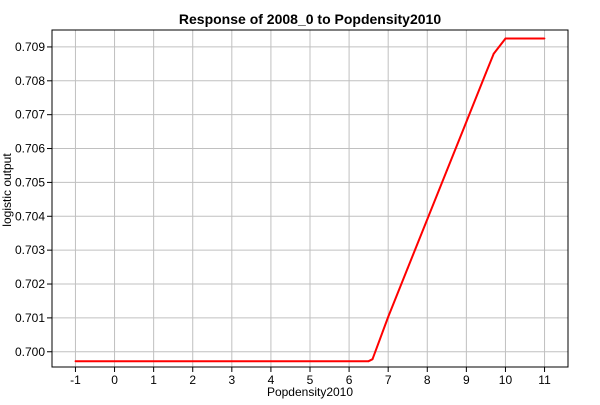  What do you see at coordinates (349, 380) in the screenshot?
I see `x-tick-label: 6` at bounding box center [349, 380].